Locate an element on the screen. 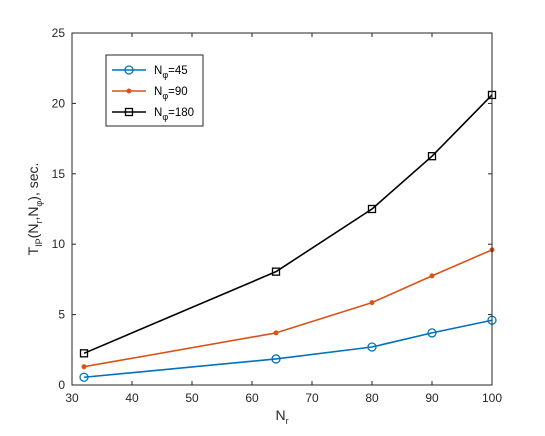 The height and width of the screenshot is (436, 545). y-axis-title: TIP(Nr,Nφ), sec. is located at coordinates (34, 209).